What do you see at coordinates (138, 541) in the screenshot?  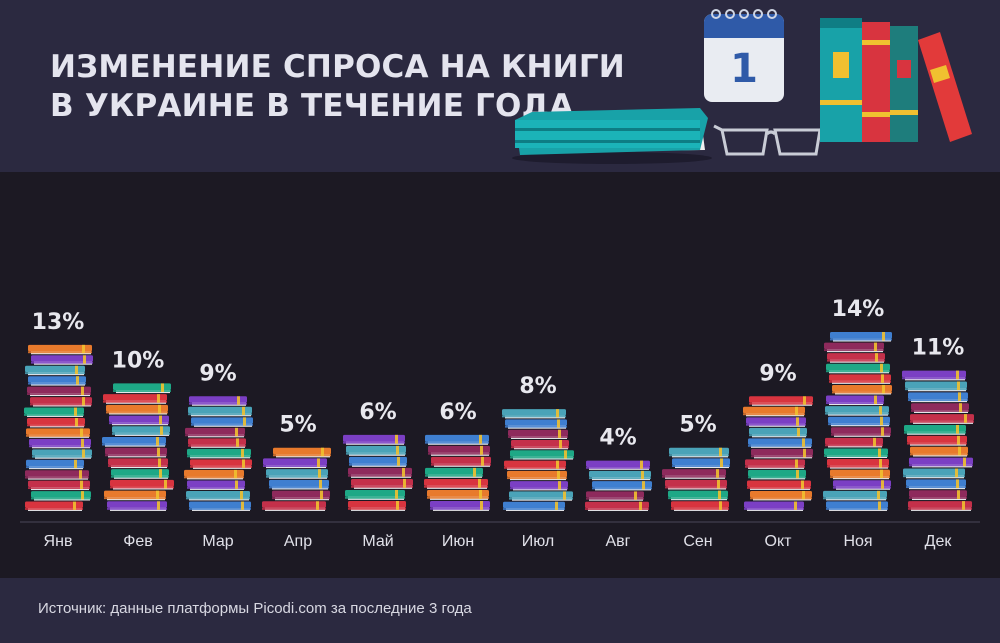 I see `month-label-Фев: Фев` at bounding box center [138, 541].